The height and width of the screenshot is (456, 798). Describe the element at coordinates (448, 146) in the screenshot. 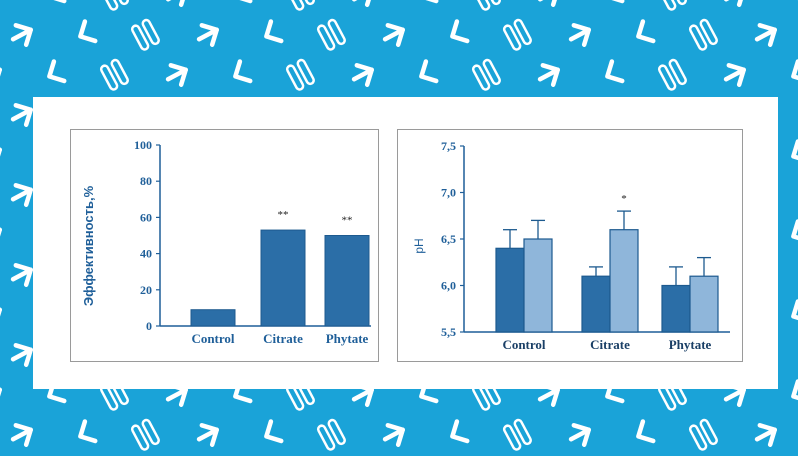

I see `y-tick-label: 7,5` at that location.